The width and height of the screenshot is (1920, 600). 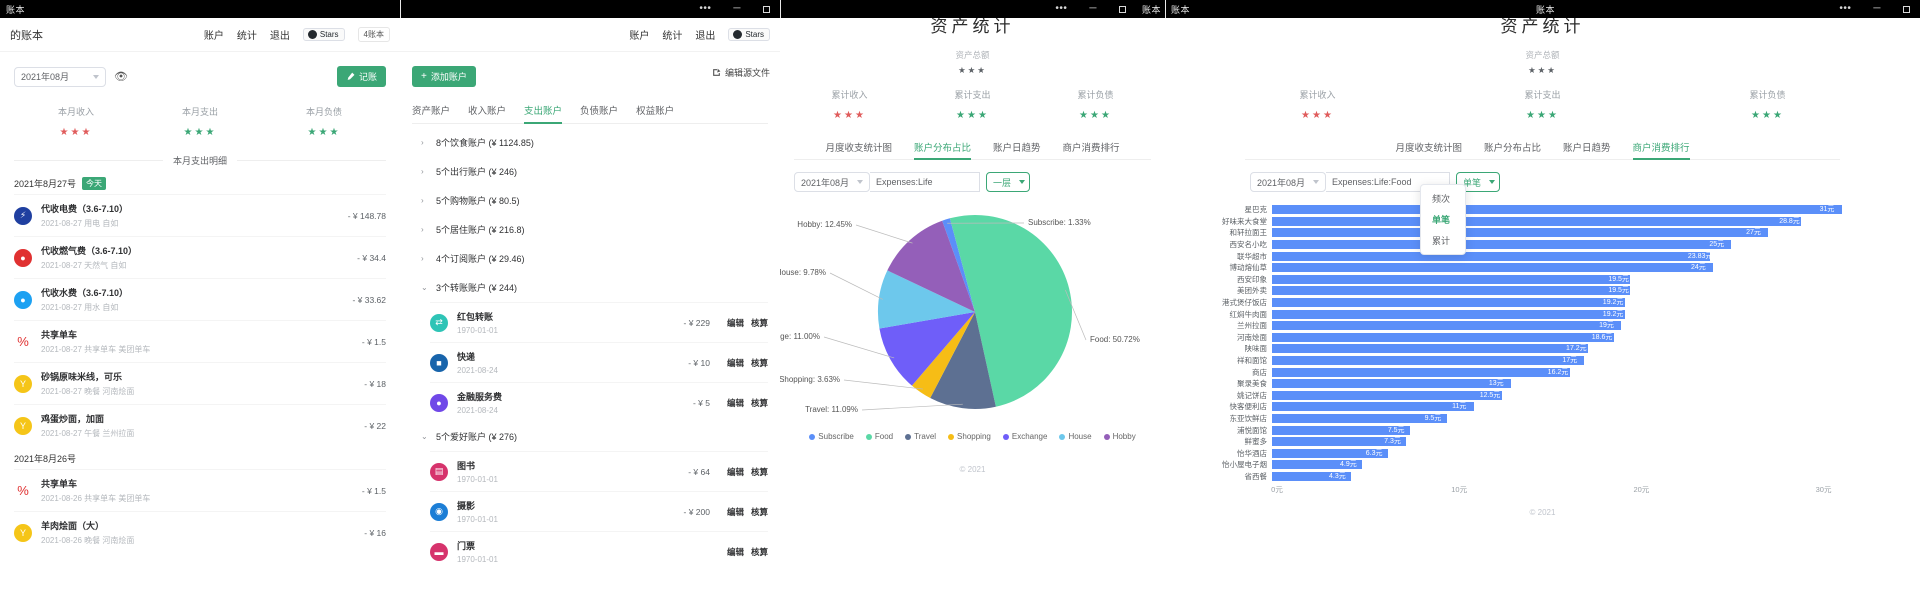 I want to click on bar-row: 东亚饮鲜店 9.5元, so click(x=1535, y=419).